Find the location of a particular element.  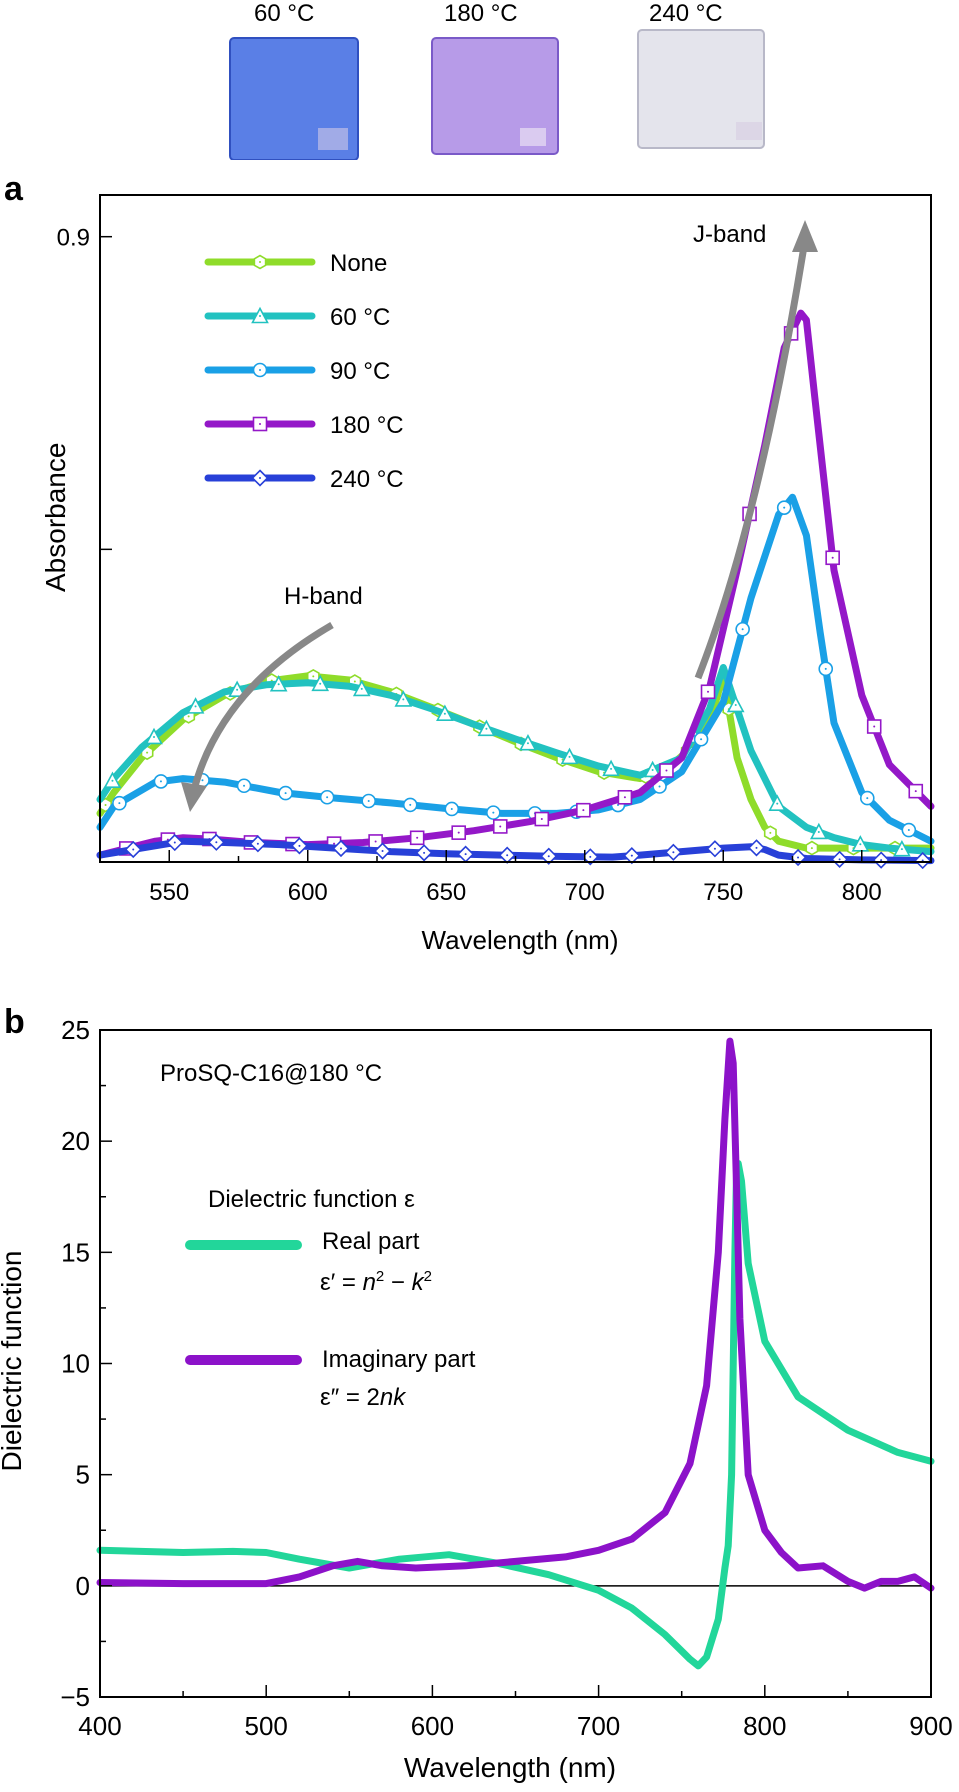

x-tick-label-500: 500 is located at coordinates (266, 1726).